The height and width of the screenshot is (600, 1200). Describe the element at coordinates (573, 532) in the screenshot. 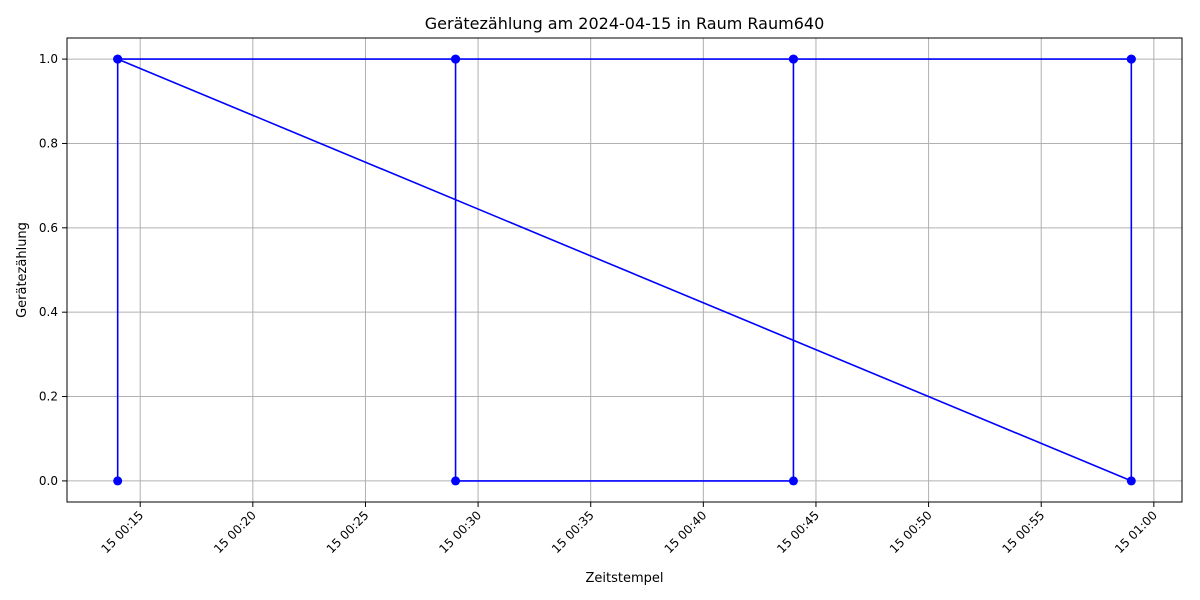

I see `x-tick-label: 15 00:35` at that location.